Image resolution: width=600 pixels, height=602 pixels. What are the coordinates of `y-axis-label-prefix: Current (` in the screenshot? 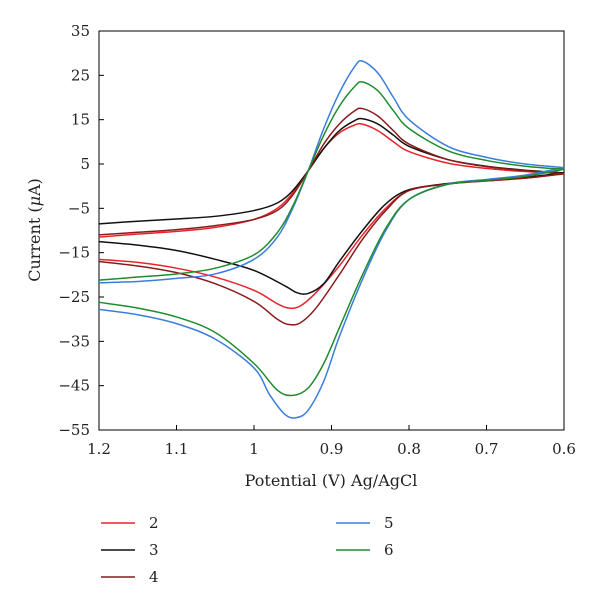 It's located at (34, 243).